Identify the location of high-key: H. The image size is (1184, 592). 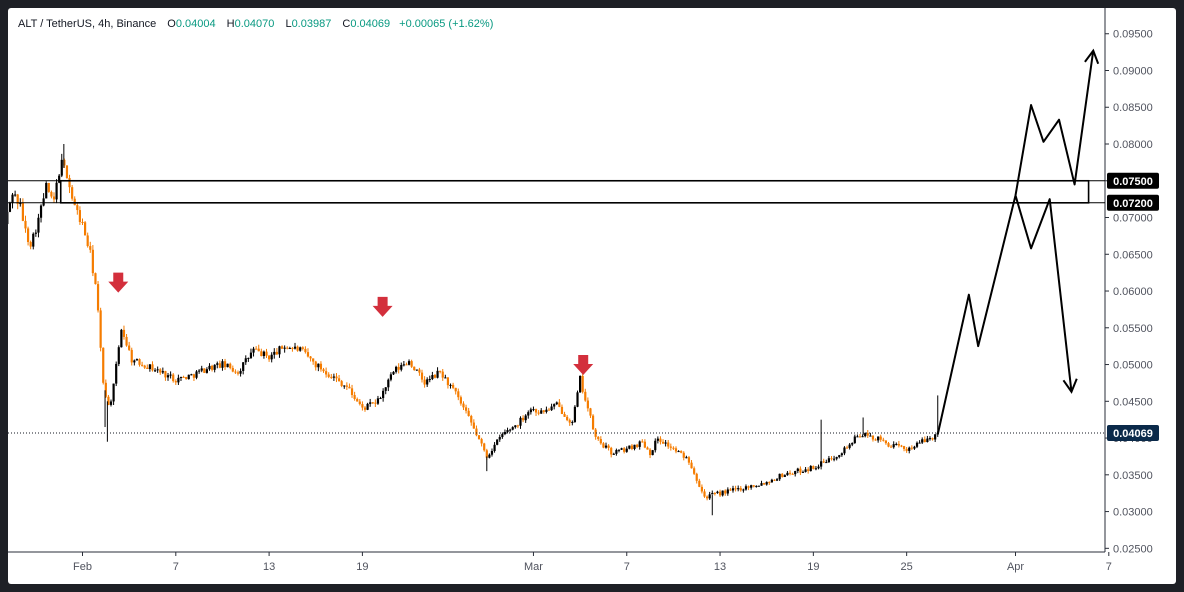
(230, 24).